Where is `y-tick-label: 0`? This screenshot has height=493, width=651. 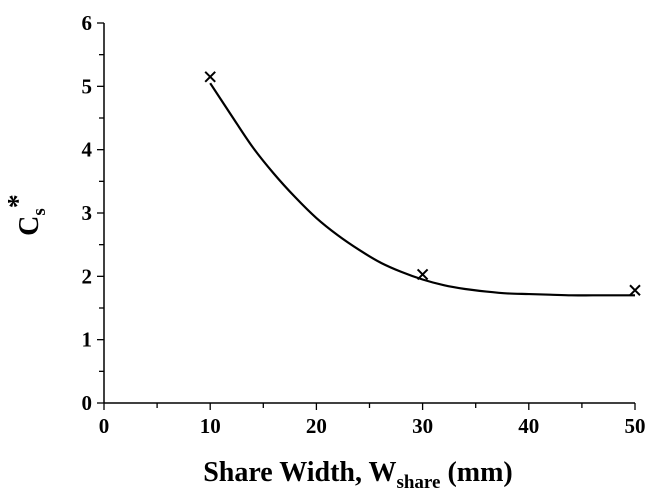 y-tick-label: 0 is located at coordinates (87, 403).